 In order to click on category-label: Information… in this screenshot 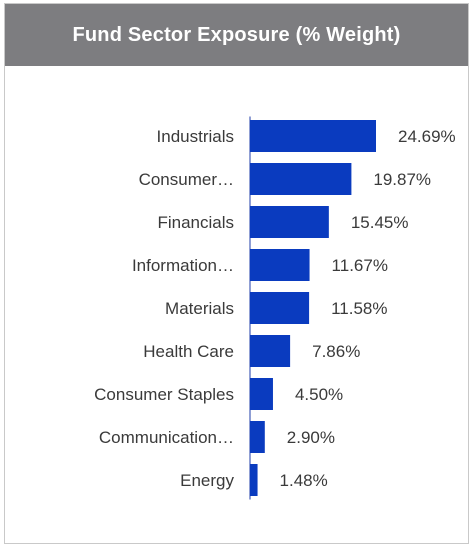, I will do `click(183, 265)`.